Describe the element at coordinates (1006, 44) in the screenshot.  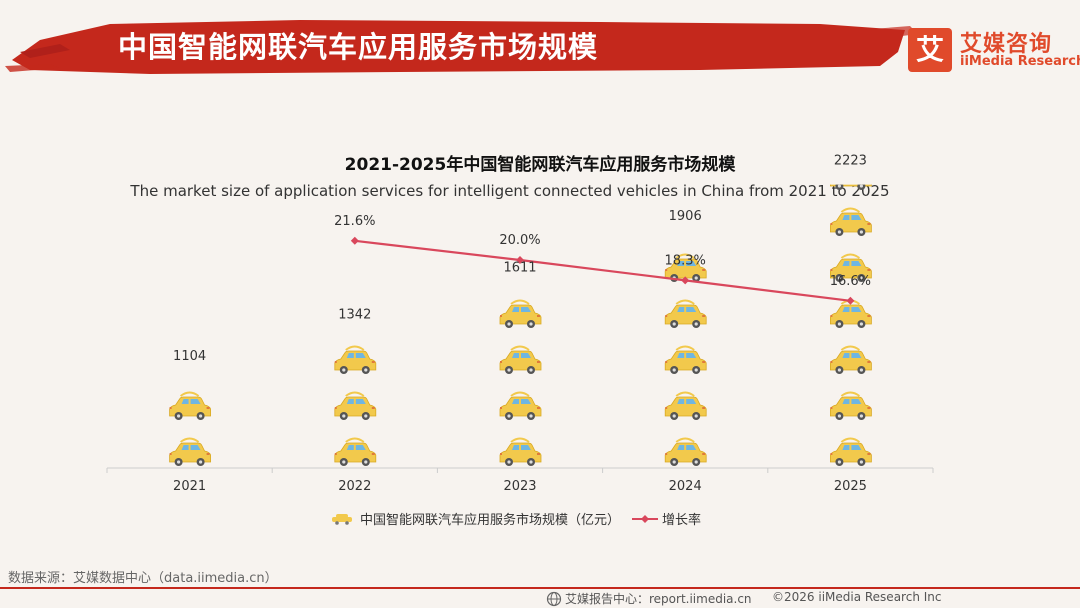
I see `logo-cn-text: 艾媒咨询` at that location.